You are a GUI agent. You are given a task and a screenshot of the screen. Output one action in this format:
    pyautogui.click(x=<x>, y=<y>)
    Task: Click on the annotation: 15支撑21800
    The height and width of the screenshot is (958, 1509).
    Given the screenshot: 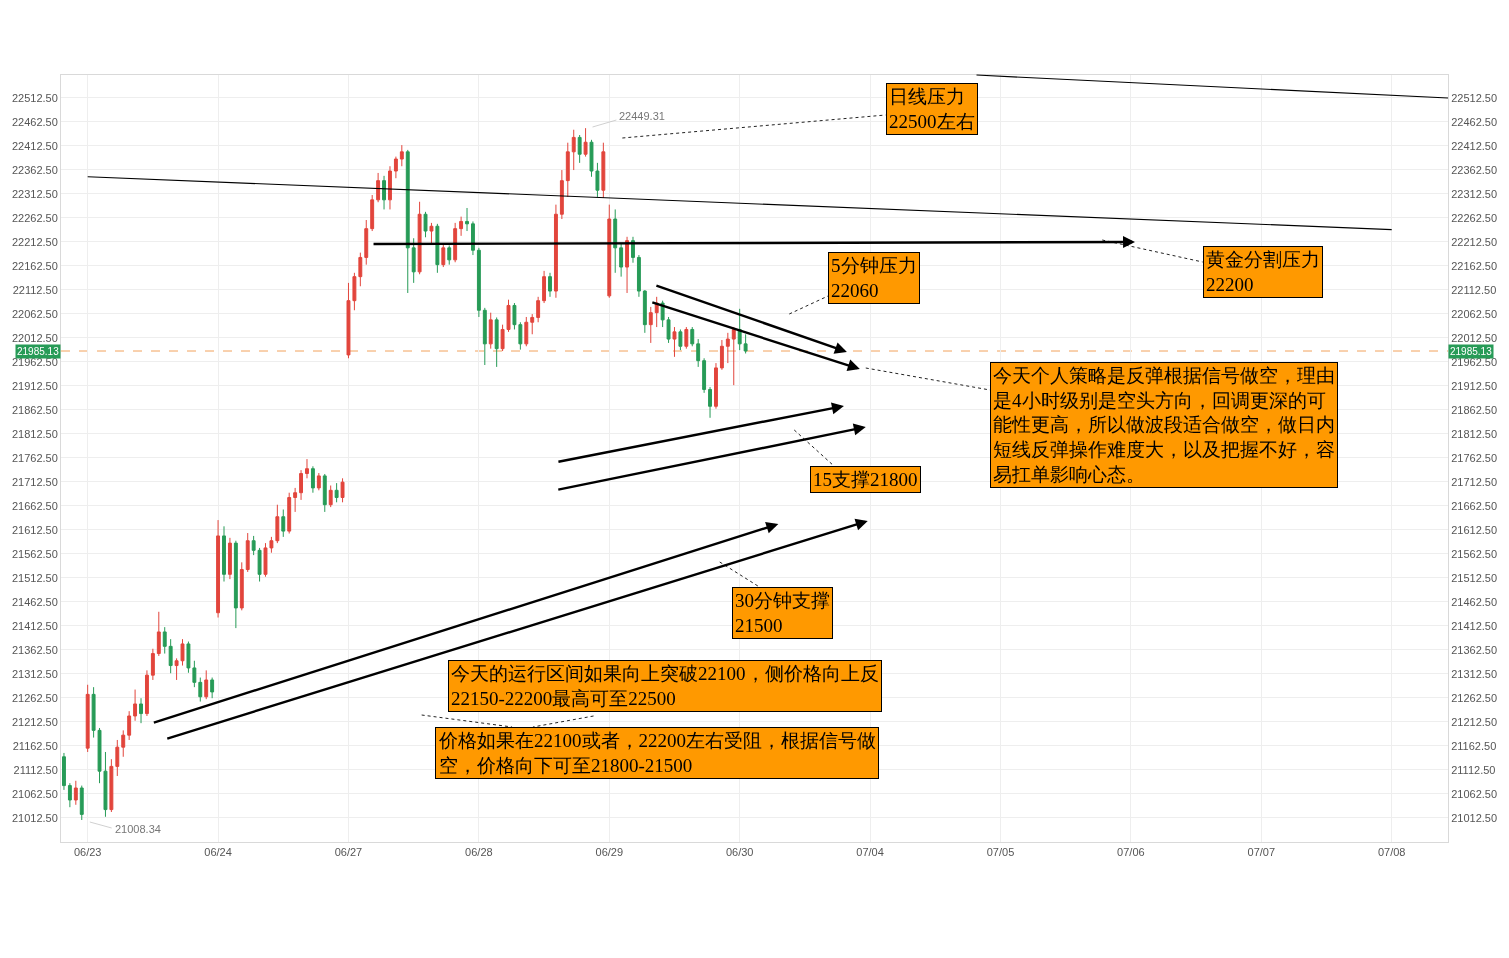 What is the action you would take?
    pyautogui.click(x=865, y=479)
    